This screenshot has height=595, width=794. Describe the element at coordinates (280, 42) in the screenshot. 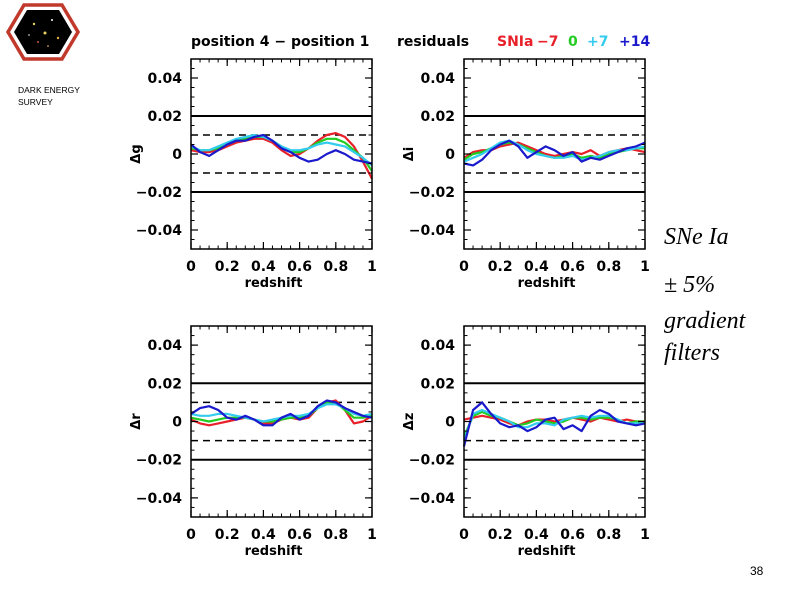

I see `figure-title: position 4 − position 1` at that location.